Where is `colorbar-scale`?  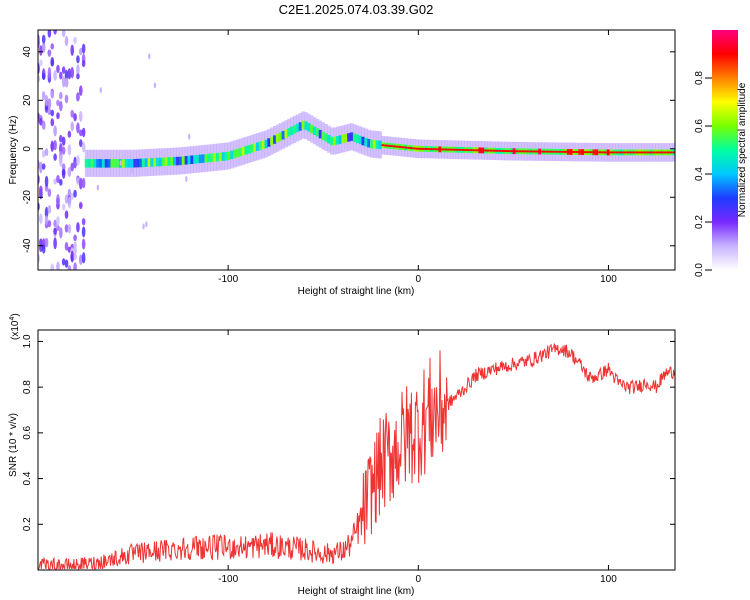 colorbar-scale is located at coordinates (725, 150).